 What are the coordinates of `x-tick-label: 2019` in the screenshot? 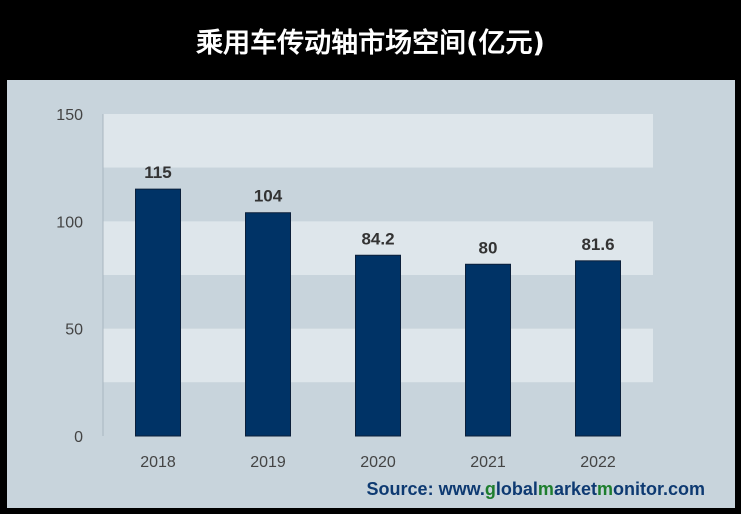 It's located at (268, 462).